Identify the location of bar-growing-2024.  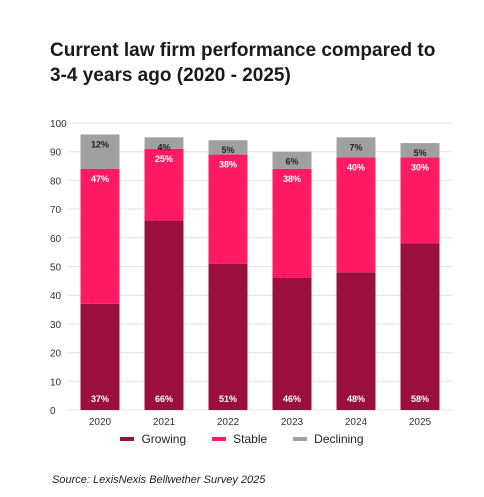
(356, 341).